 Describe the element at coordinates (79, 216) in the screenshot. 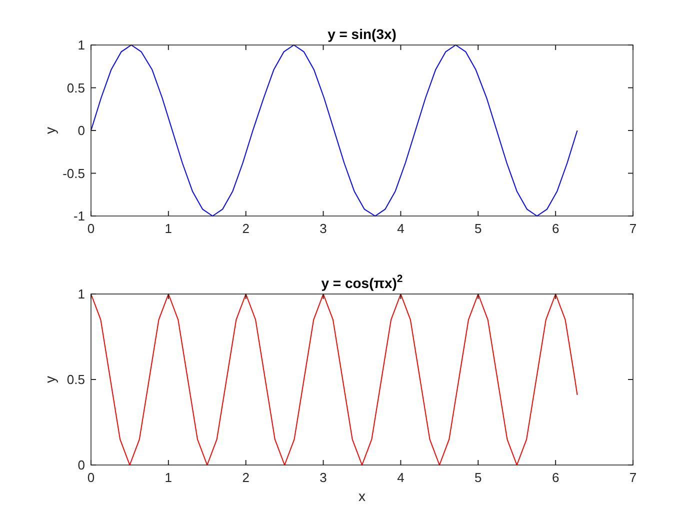

I see `y-tick-label: -1` at that location.